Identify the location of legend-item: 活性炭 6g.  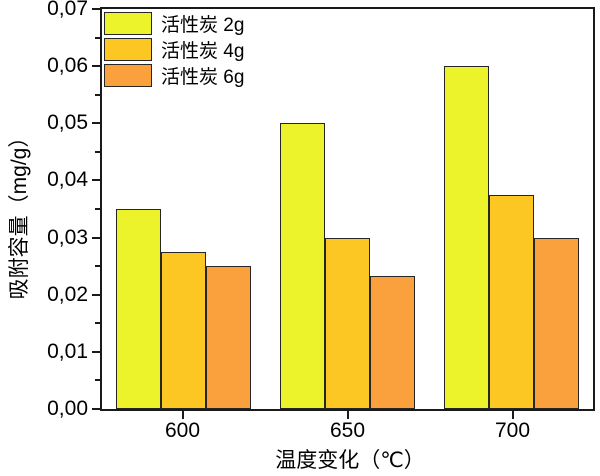
(174, 76).